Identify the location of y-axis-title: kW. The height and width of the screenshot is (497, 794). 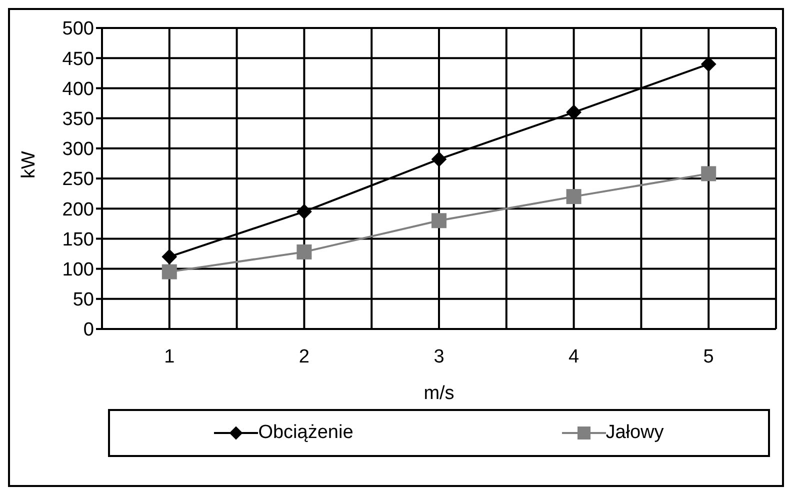
(29, 164).